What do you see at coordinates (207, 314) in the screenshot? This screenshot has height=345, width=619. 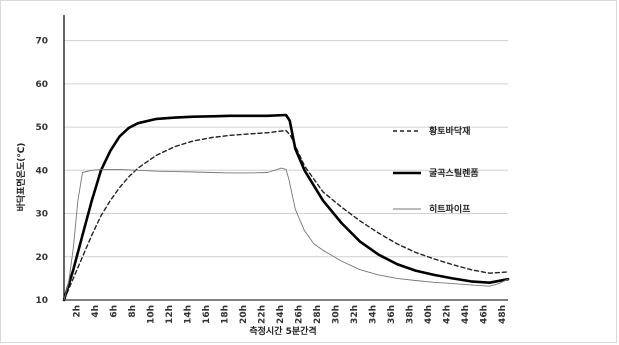 I see `x-tick-label: 16h` at bounding box center [207, 314].